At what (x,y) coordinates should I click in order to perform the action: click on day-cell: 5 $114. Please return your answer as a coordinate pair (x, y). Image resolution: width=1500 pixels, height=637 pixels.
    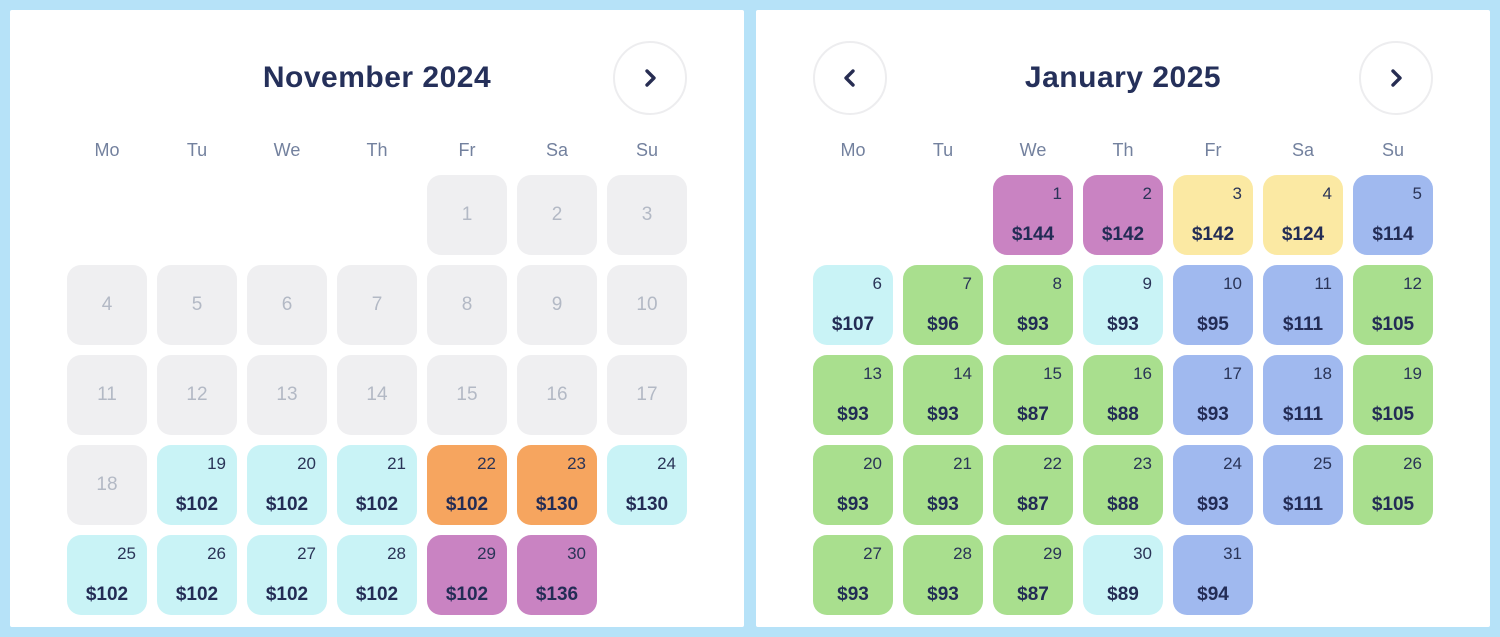
    Looking at the image, I should click on (1393, 215).